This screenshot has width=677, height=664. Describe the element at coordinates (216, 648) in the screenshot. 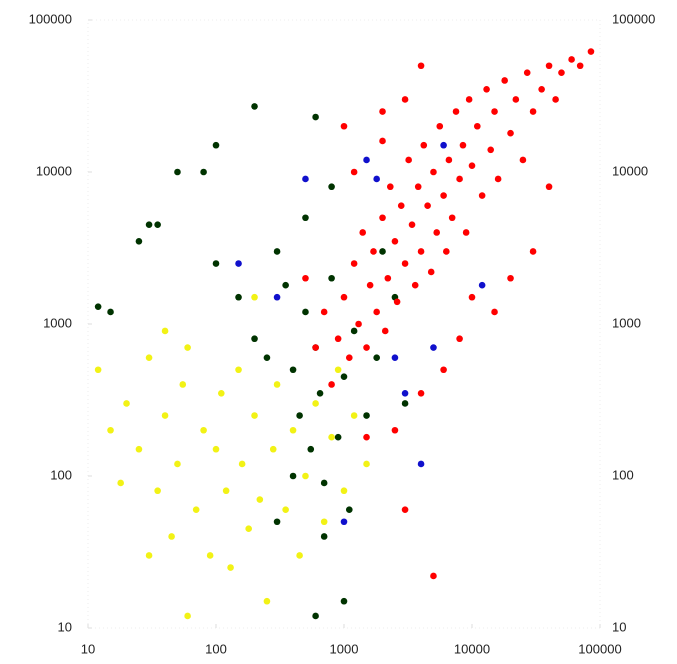

I see `x-tick-label: 100` at that location.